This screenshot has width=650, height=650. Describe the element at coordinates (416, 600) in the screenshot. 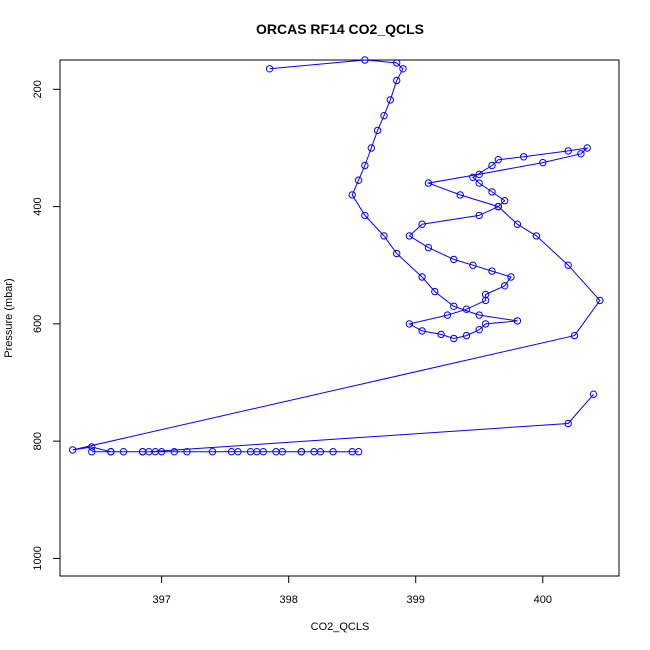

I see `x-tick-label: 399` at that location.